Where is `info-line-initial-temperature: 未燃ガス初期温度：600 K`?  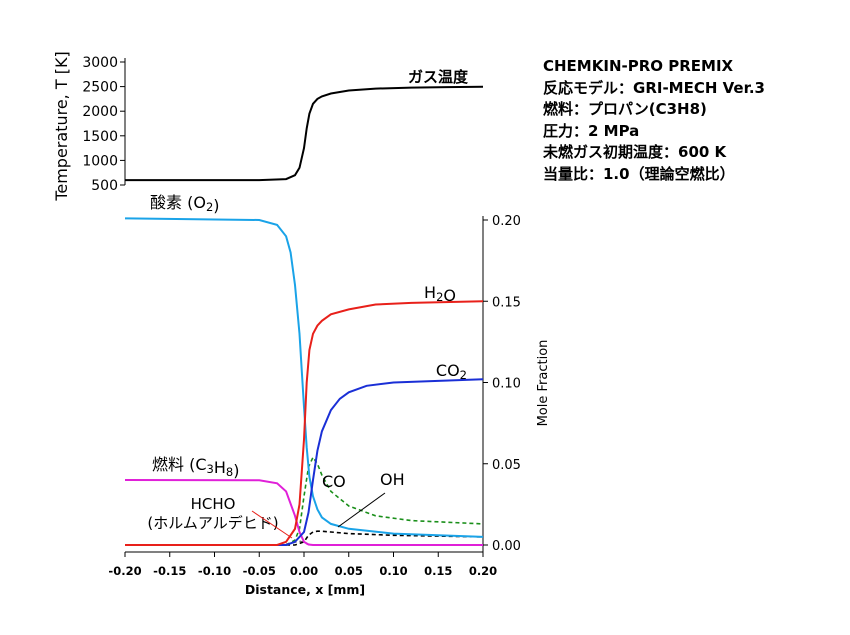
info-line-initial-temperature: 未燃ガス初期温度：600 K is located at coordinates (635, 152).